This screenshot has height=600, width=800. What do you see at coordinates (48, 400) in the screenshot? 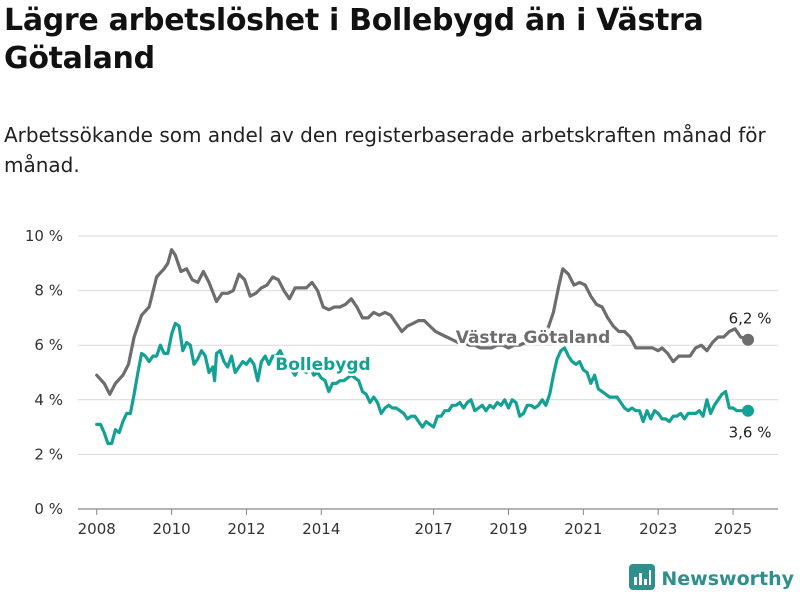
I see `y-tick-label: 4 %` at bounding box center [48, 400].